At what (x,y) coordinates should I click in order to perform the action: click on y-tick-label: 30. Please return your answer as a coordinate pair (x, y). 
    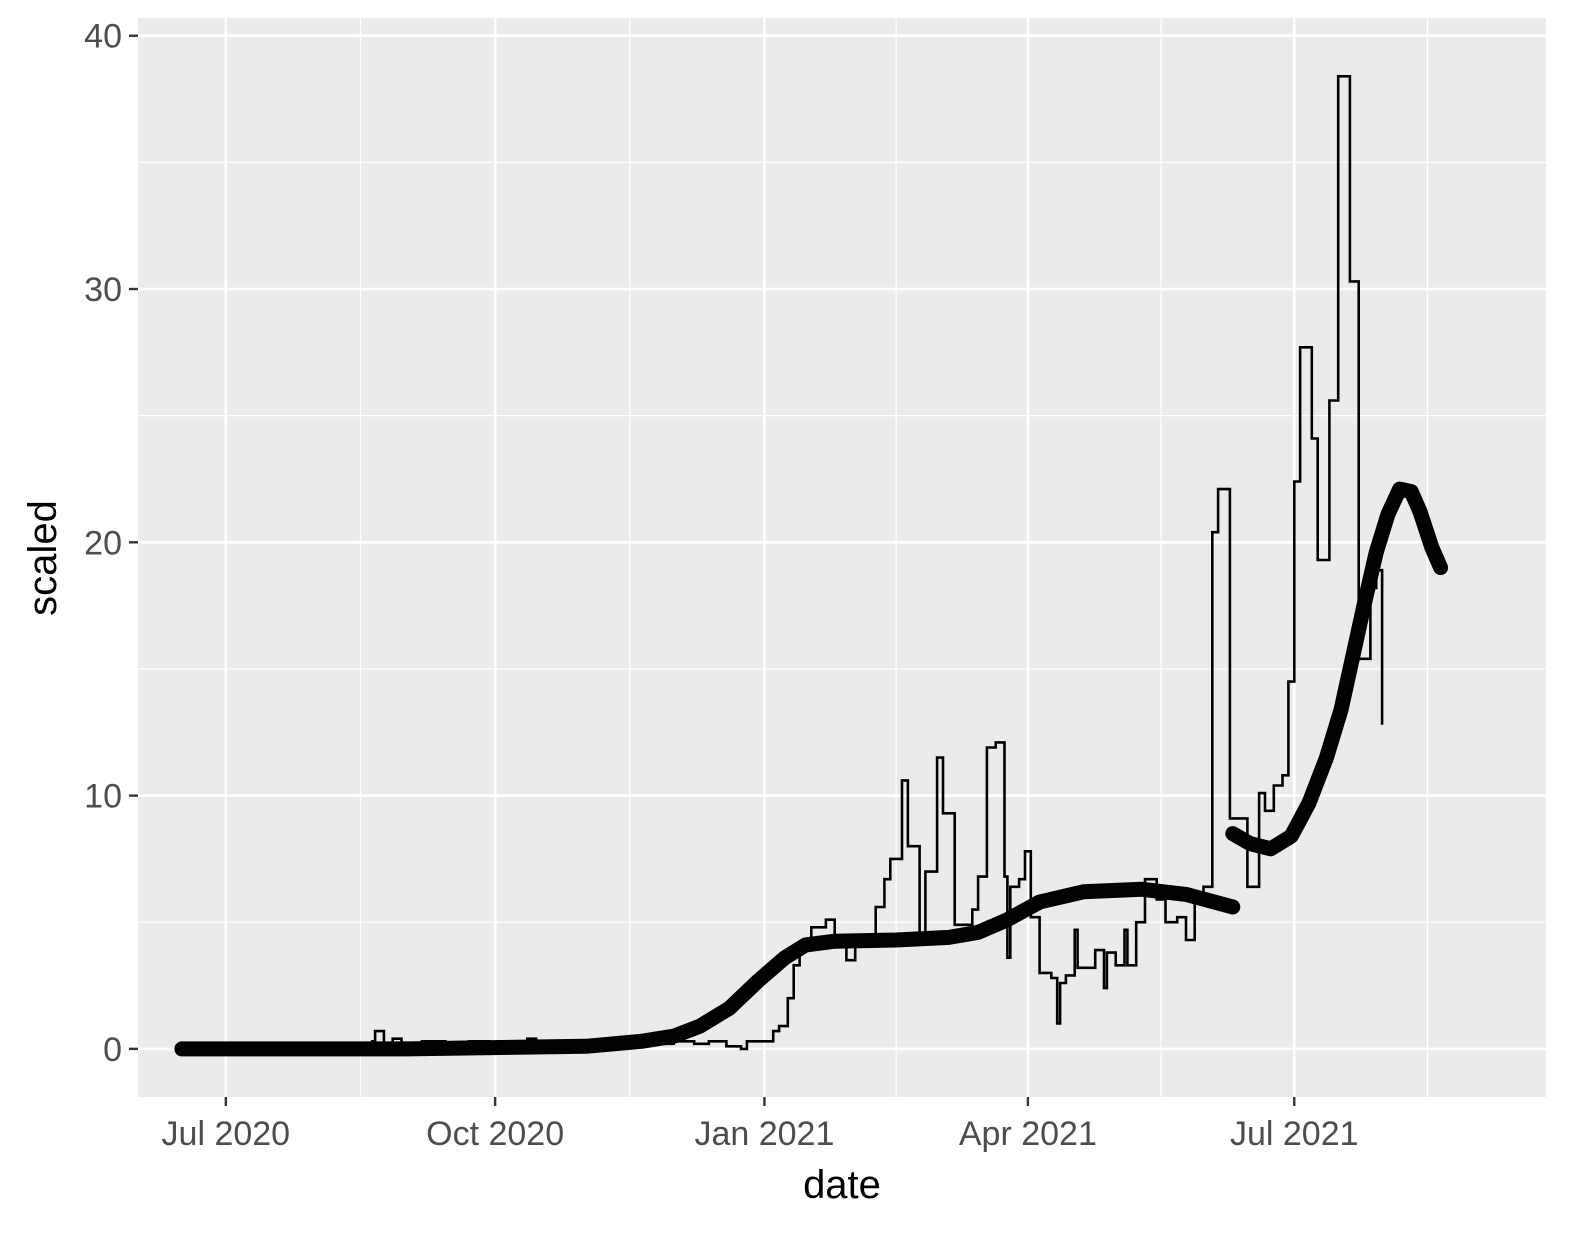
    Looking at the image, I should click on (103, 290).